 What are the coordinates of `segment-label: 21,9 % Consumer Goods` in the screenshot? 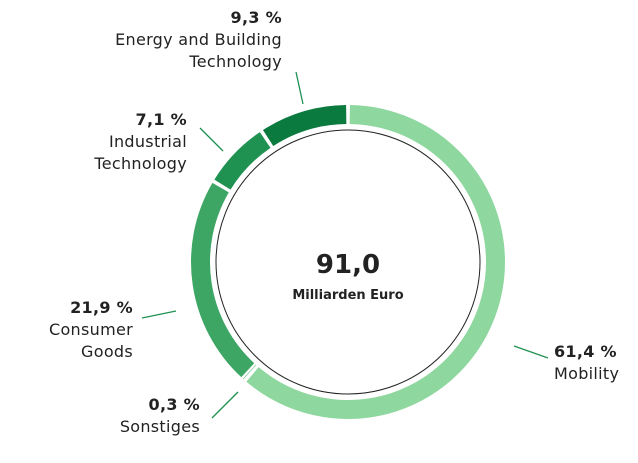 It's located at (76, 330).